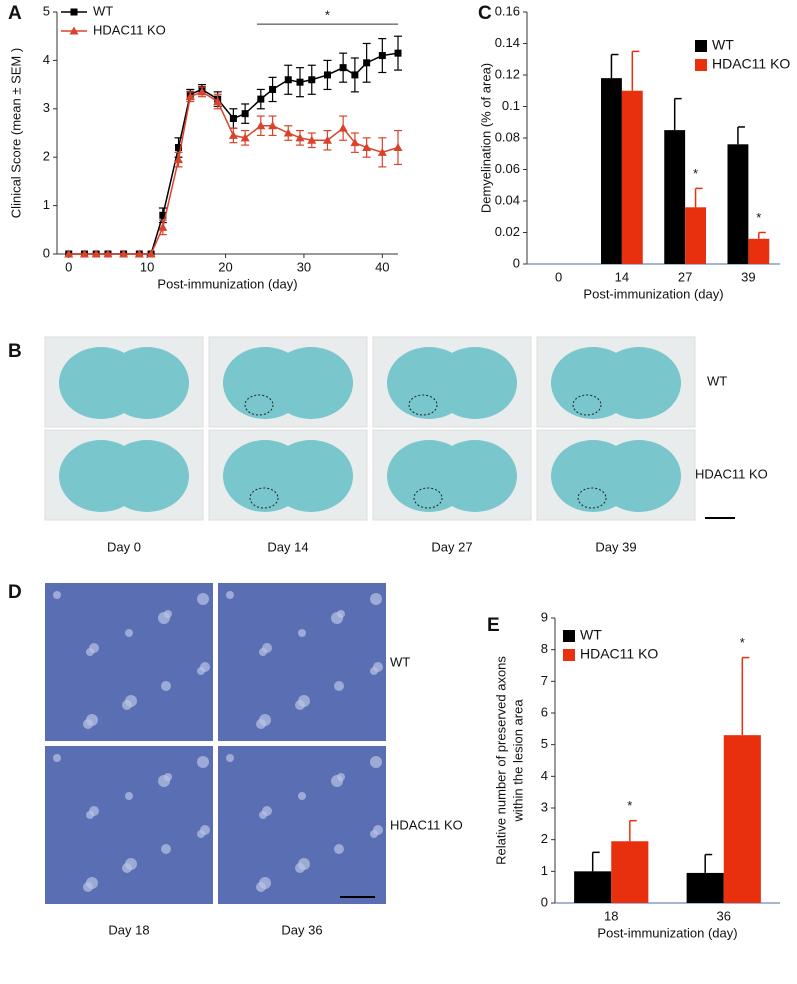 Image resolution: width=797 pixels, height=984 pixels. What do you see at coordinates (748, 276) in the screenshot?
I see `x-tick-label: 39` at bounding box center [748, 276].